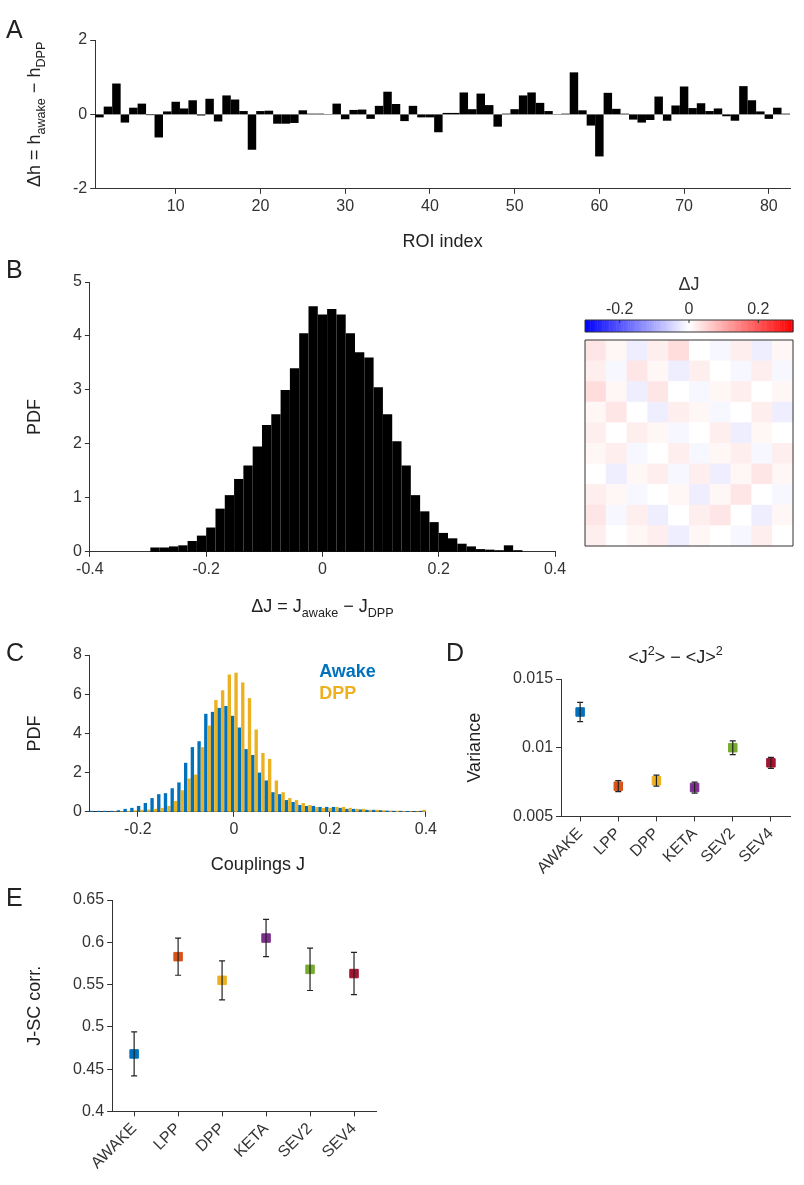  I want to click on x-tick-label: 40, so click(430, 205).